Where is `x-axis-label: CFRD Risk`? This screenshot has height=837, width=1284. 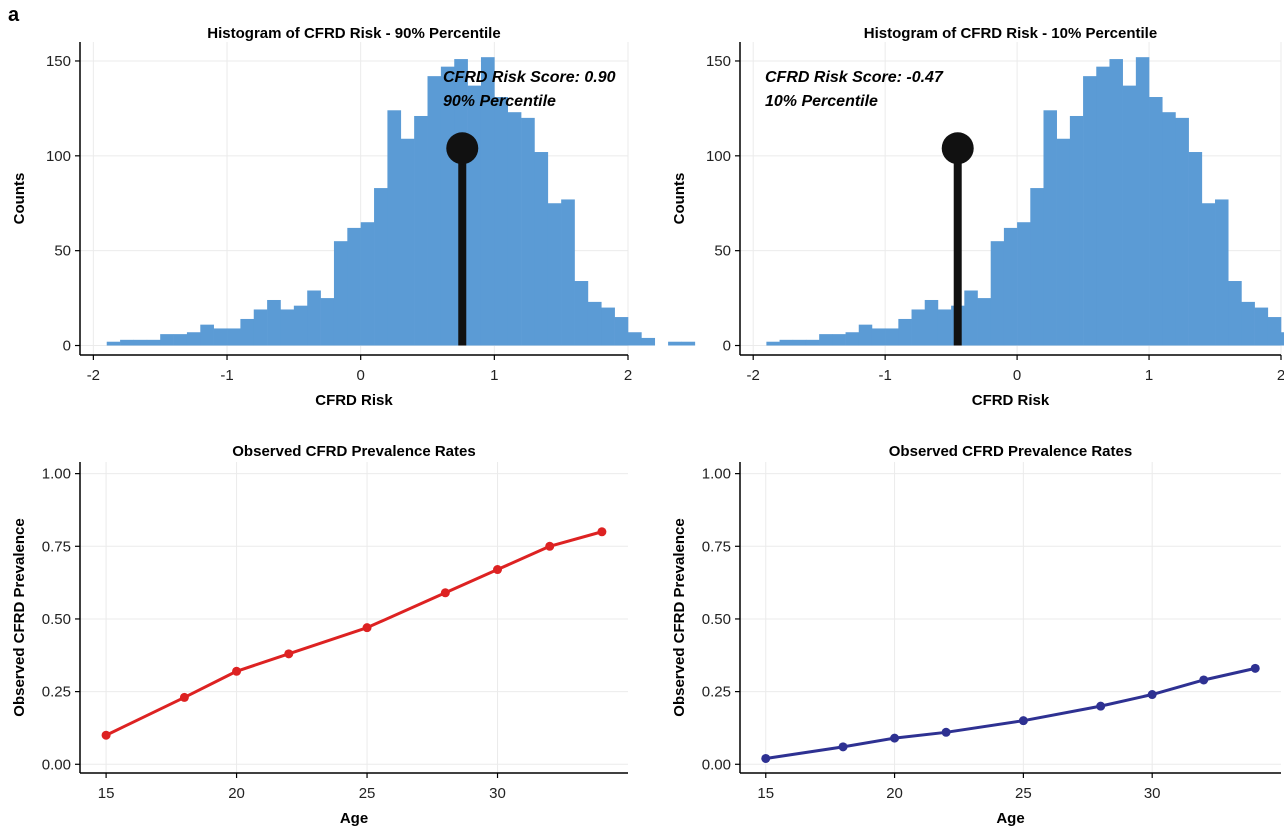 x-axis-label: CFRD Risk is located at coordinates (354, 400).